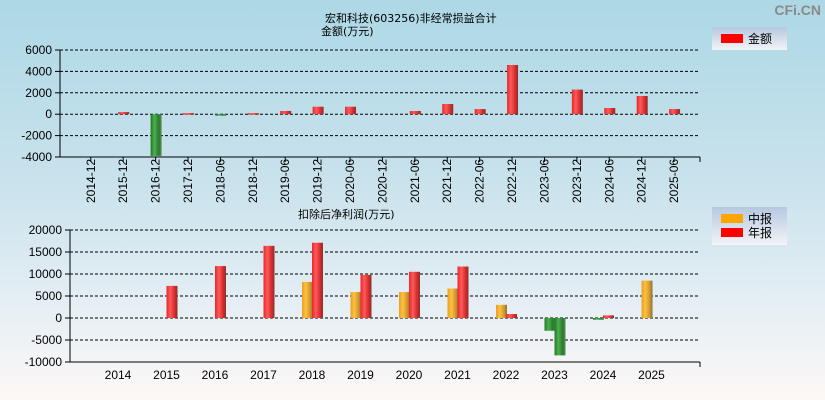  I want to click on watermark: CFi.CN, so click(797, 10).